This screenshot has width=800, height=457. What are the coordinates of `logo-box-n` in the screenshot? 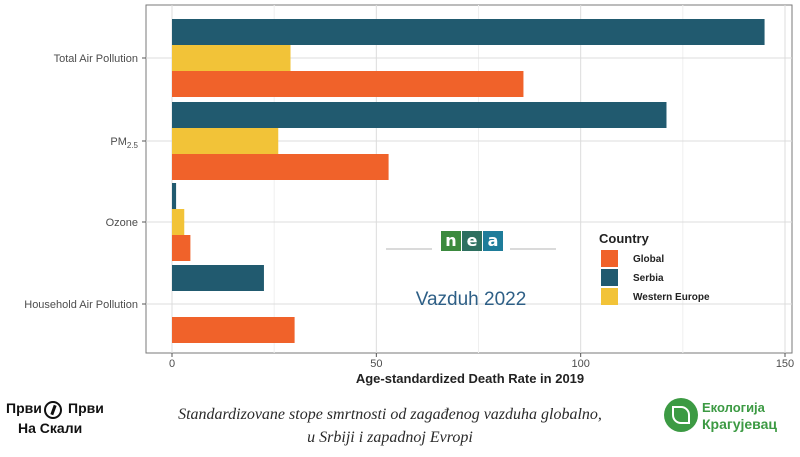 It's located at (451, 241).